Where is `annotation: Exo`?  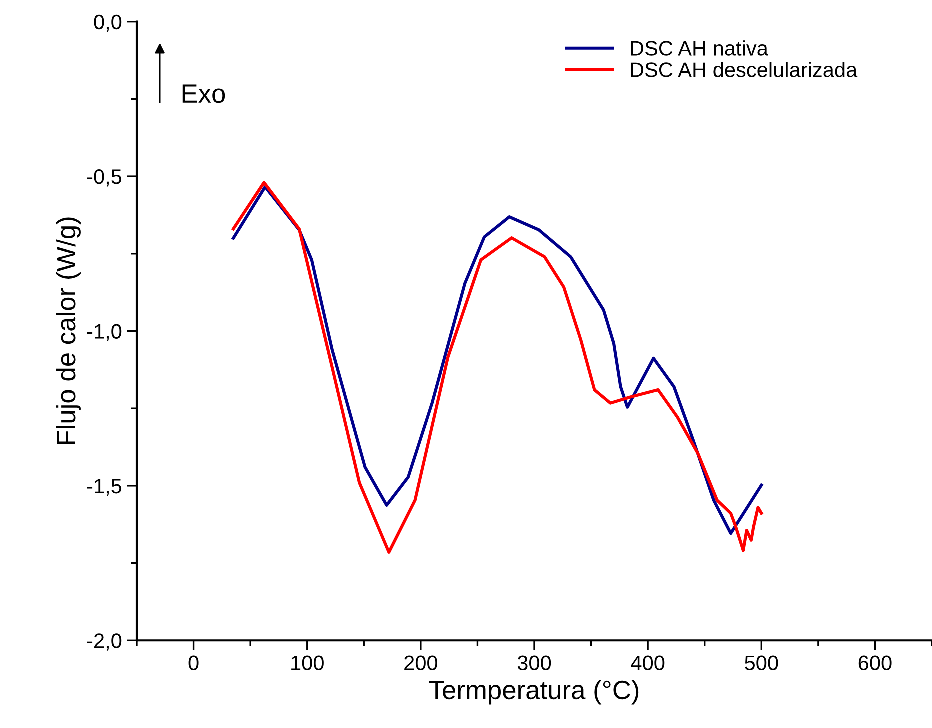 annotation: Exo is located at coordinates (204, 94).